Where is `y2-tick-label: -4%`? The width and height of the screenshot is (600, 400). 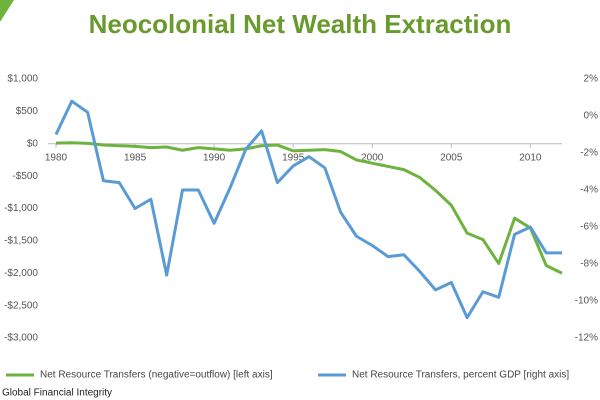 y2-tick-label: -4% is located at coordinates (589, 190).